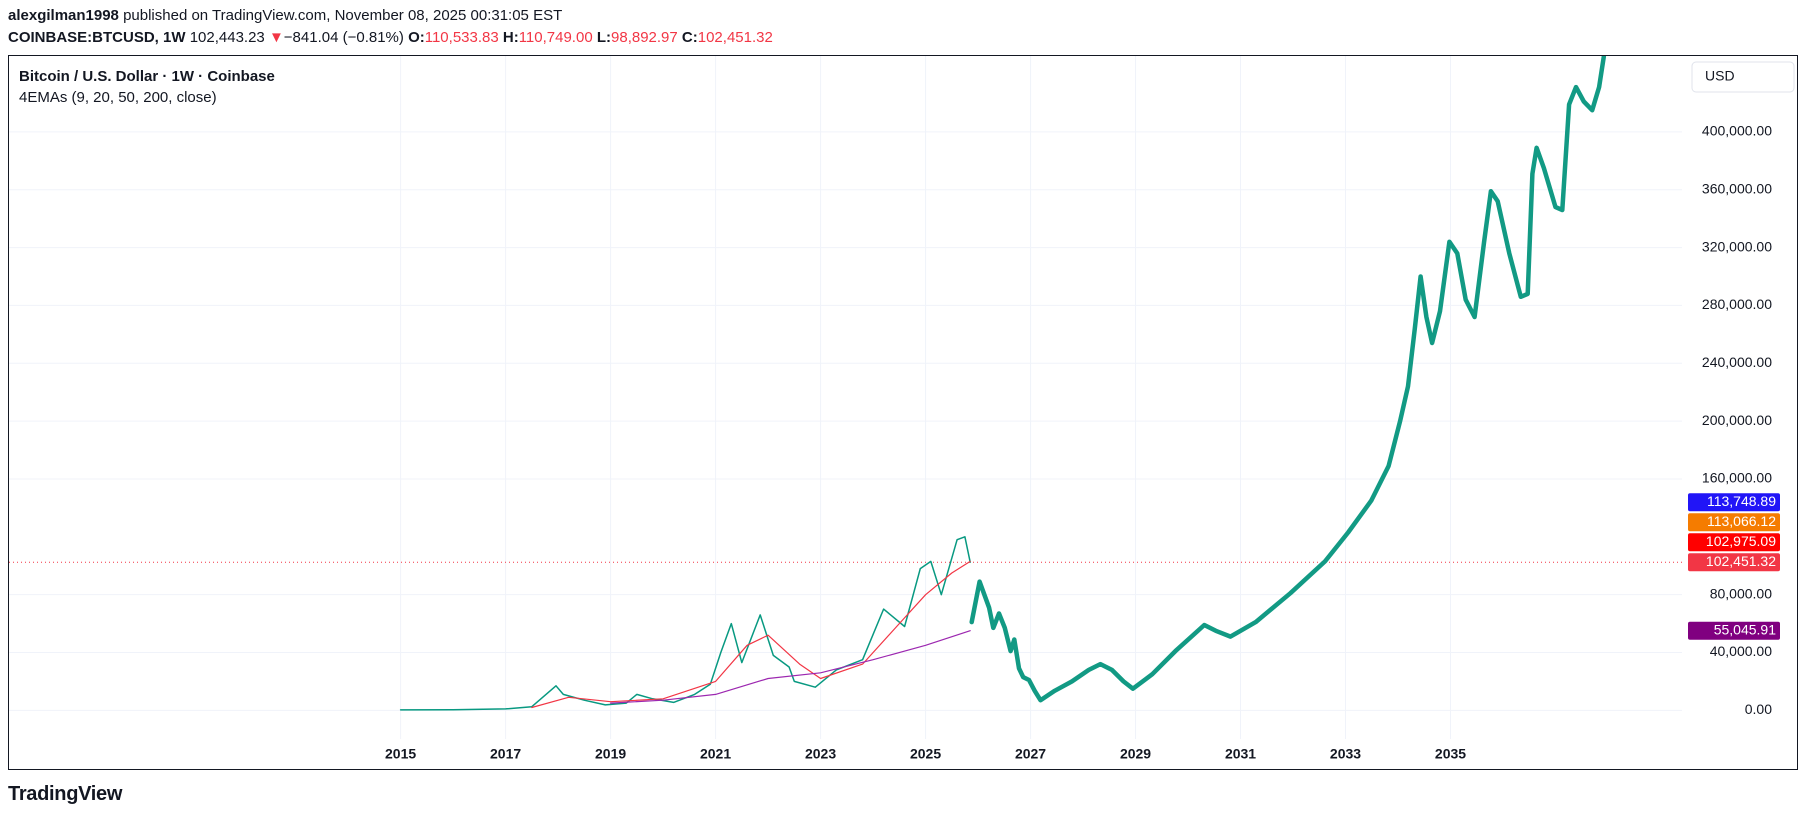 This screenshot has height=818, width=1807. I want to click on y-tick-label: 240,000.00, so click(1737, 362).